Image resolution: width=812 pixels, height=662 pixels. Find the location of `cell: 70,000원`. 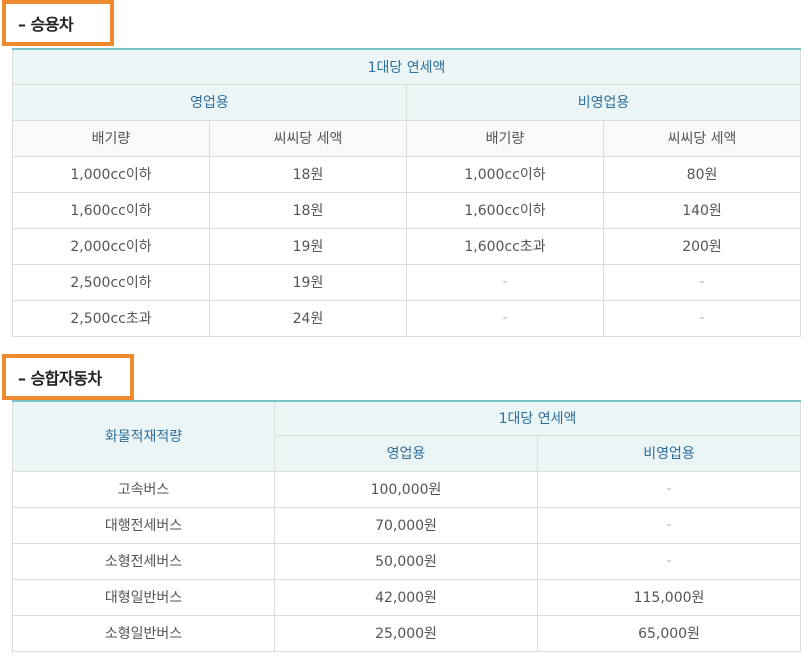

cell: 70,000원 is located at coordinates (406, 525).